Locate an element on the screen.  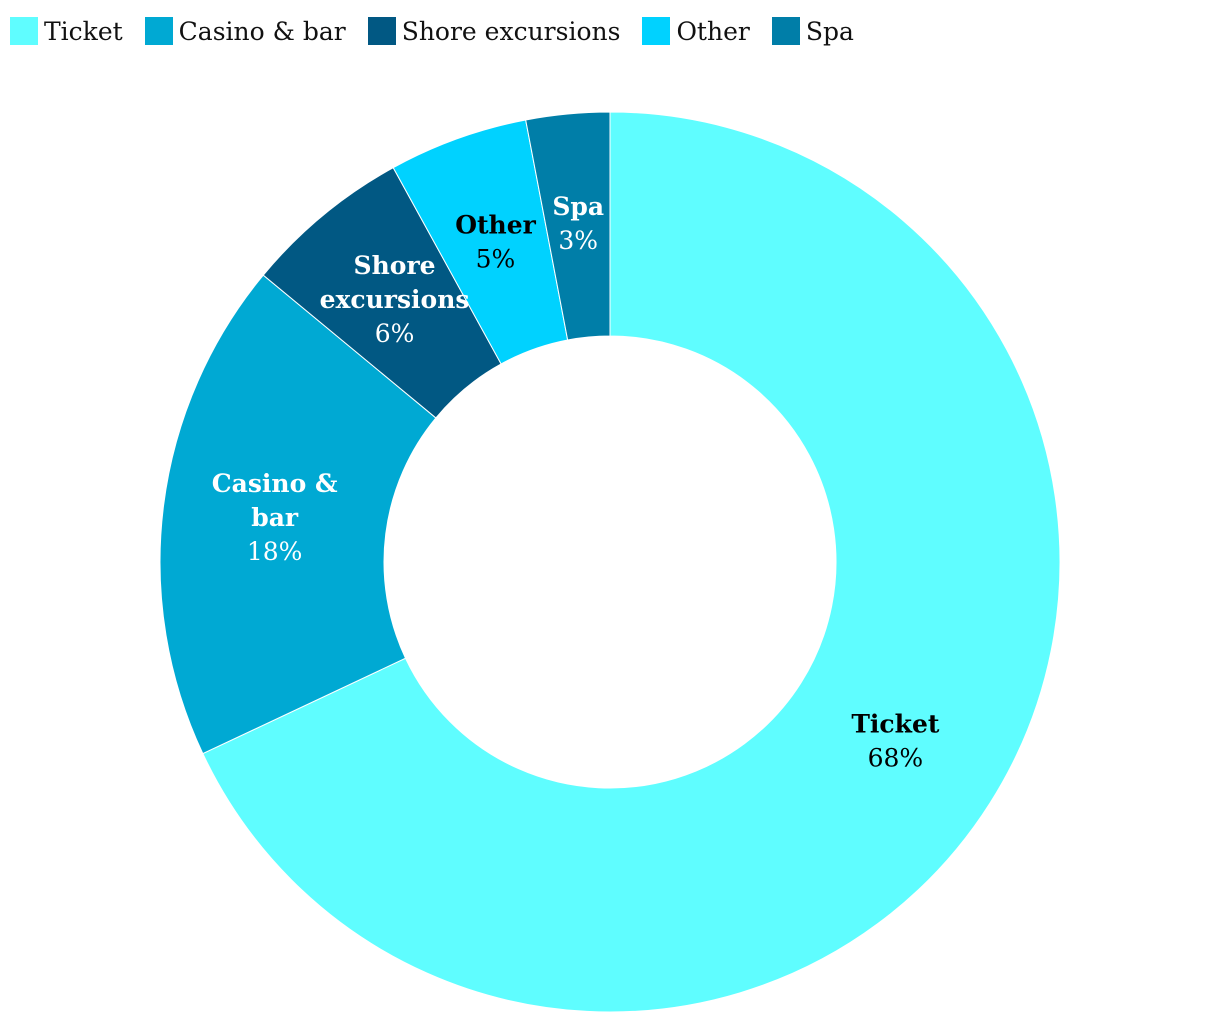
legend-item-shore-excursions: Shore excursions is located at coordinates (494, 31).